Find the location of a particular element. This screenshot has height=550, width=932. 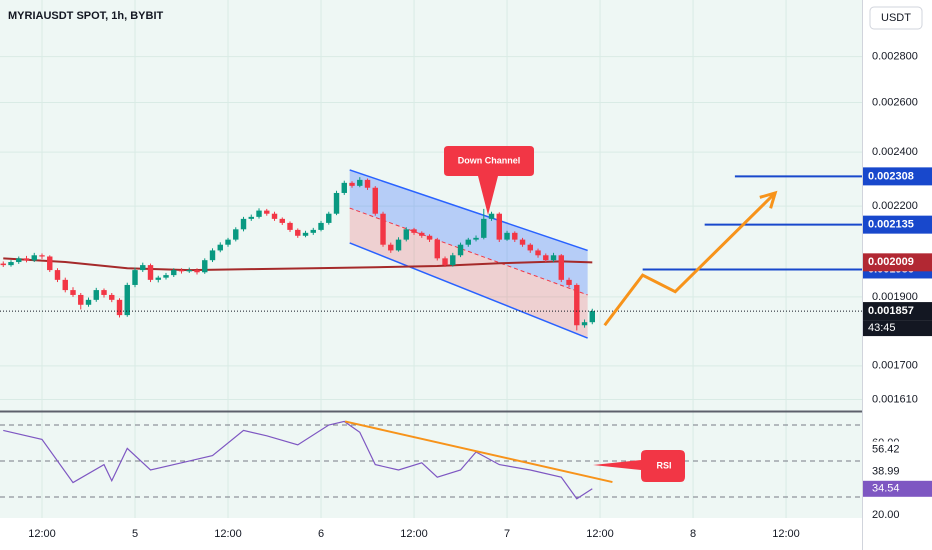

channel-middle is located at coordinates (468, 251).